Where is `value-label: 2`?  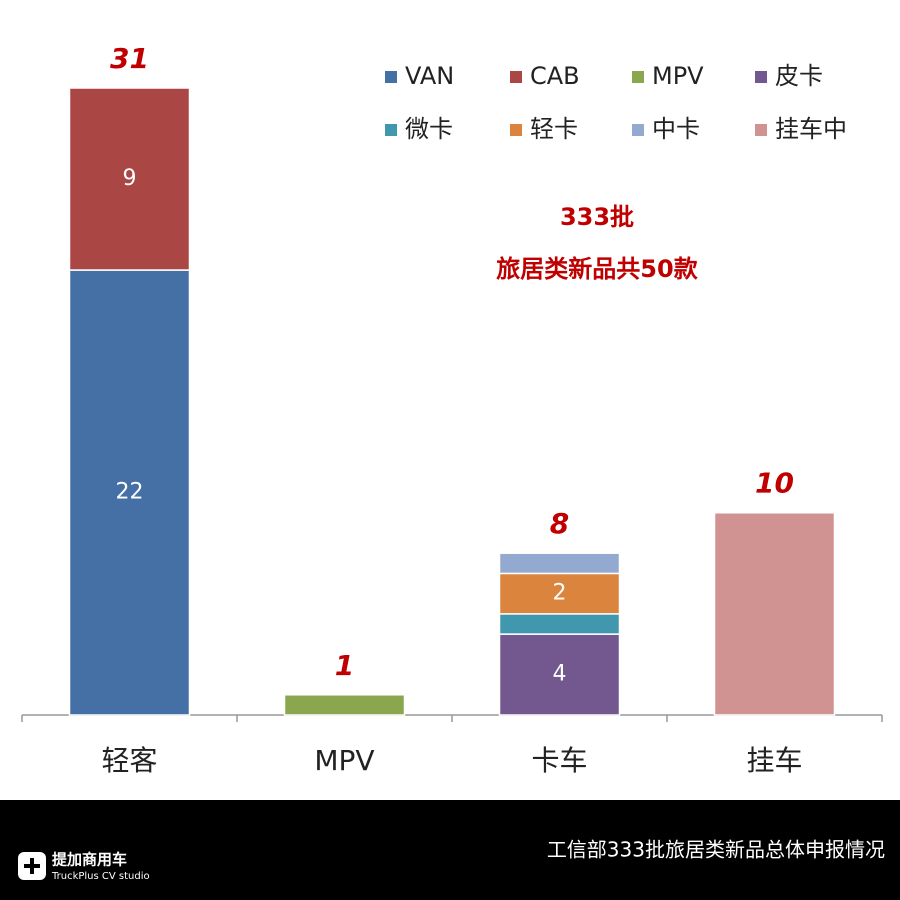 value-label: 2 is located at coordinates (560, 593).